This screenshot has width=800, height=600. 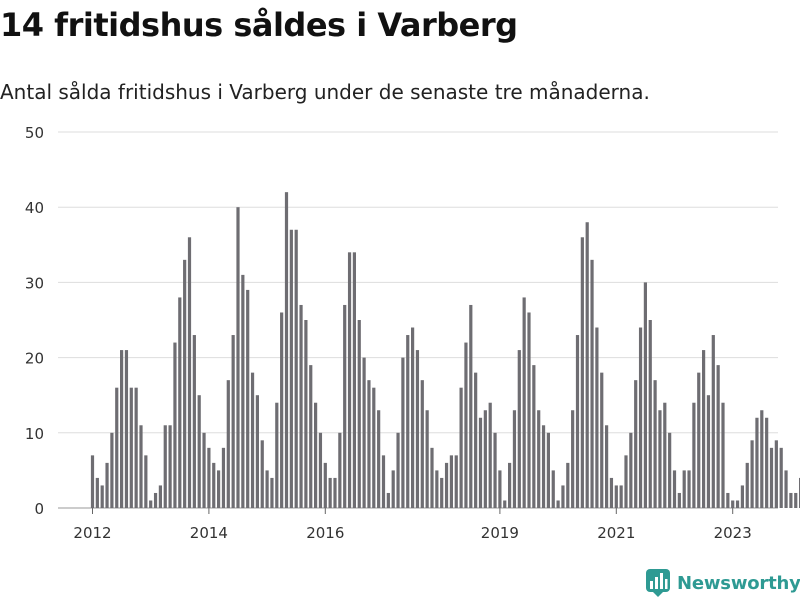 What do you see at coordinates (738, 583) in the screenshot?
I see `brand-name: Newsworthy` at bounding box center [738, 583].